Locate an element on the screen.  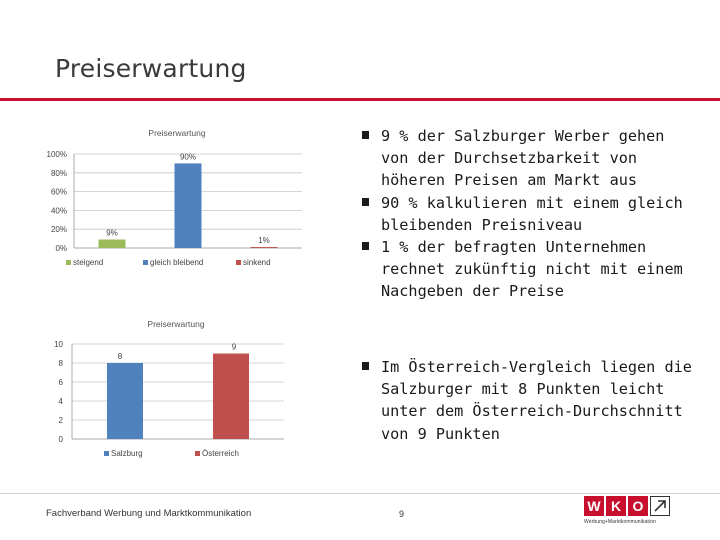
logo-letter: K is located at coordinates (616, 506).